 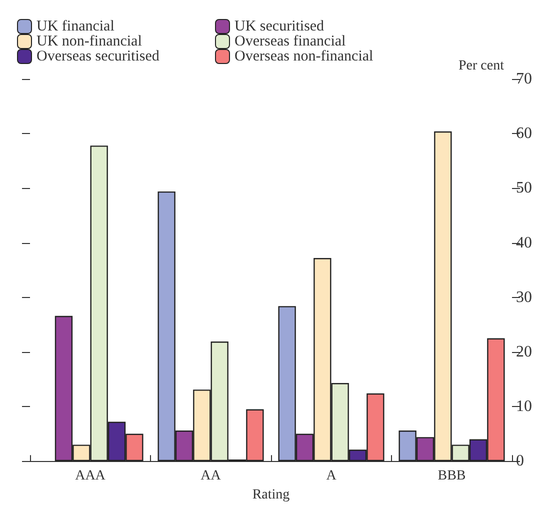 What do you see at coordinates (90, 476) in the screenshot?
I see `x-tick-label: AAA` at bounding box center [90, 476].